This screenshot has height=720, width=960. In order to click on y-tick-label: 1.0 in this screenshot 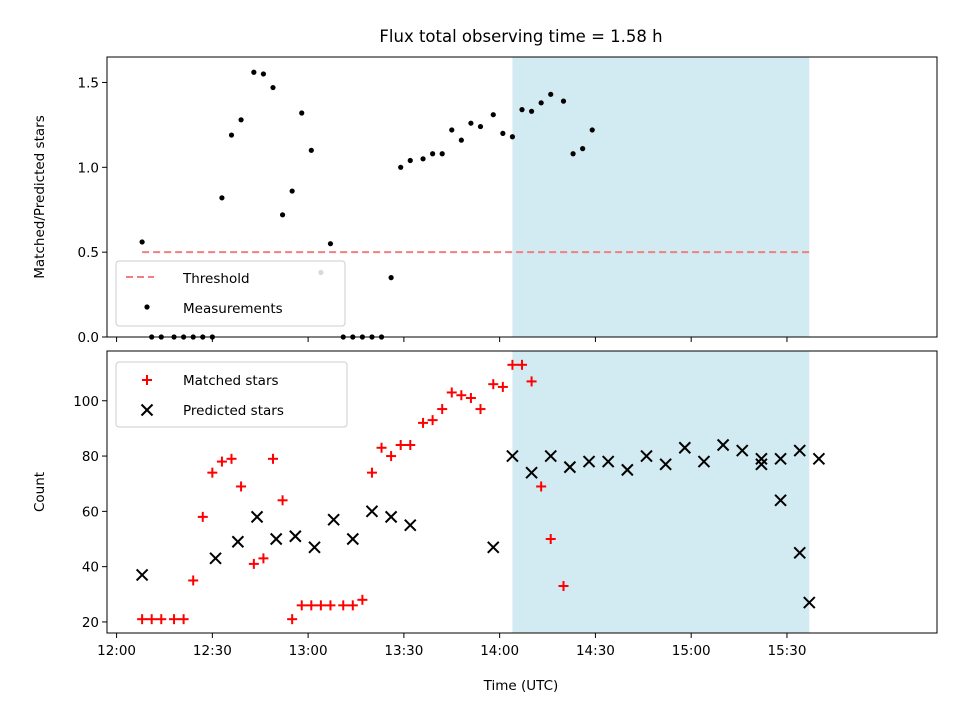, I will do `click(88, 168)`.